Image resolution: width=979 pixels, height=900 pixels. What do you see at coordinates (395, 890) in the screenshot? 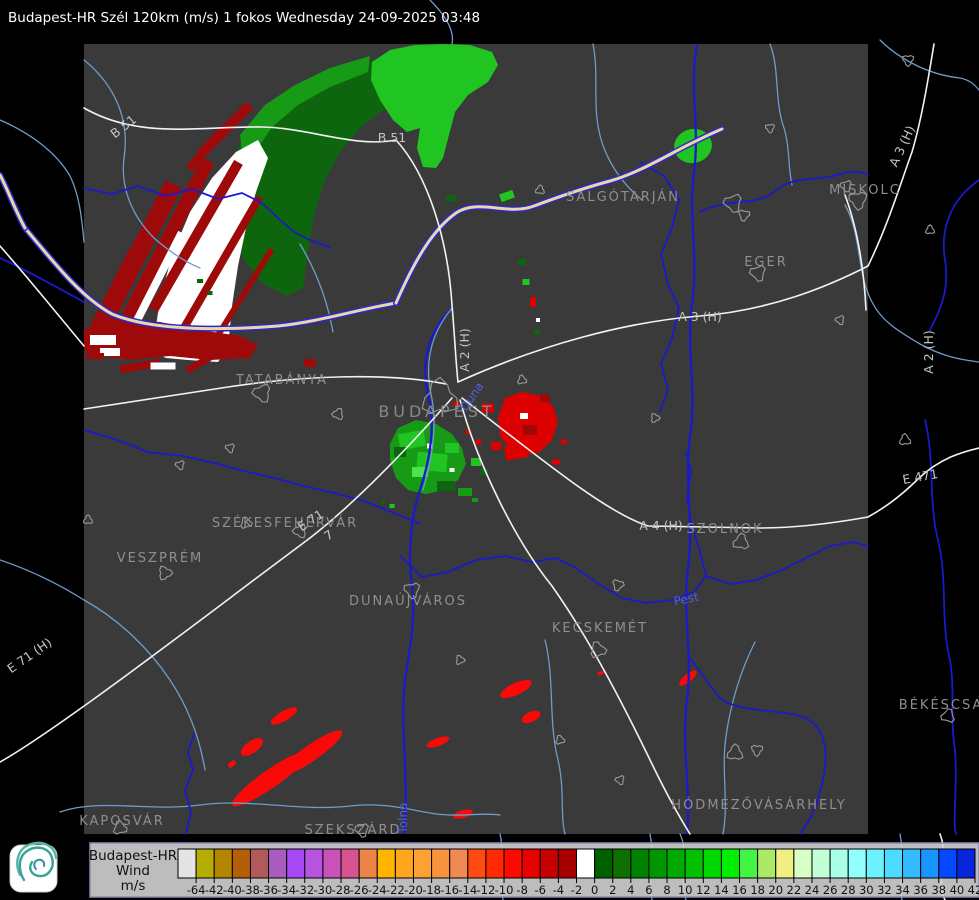
I see `legend-tick-label: -22` at bounding box center [395, 890].